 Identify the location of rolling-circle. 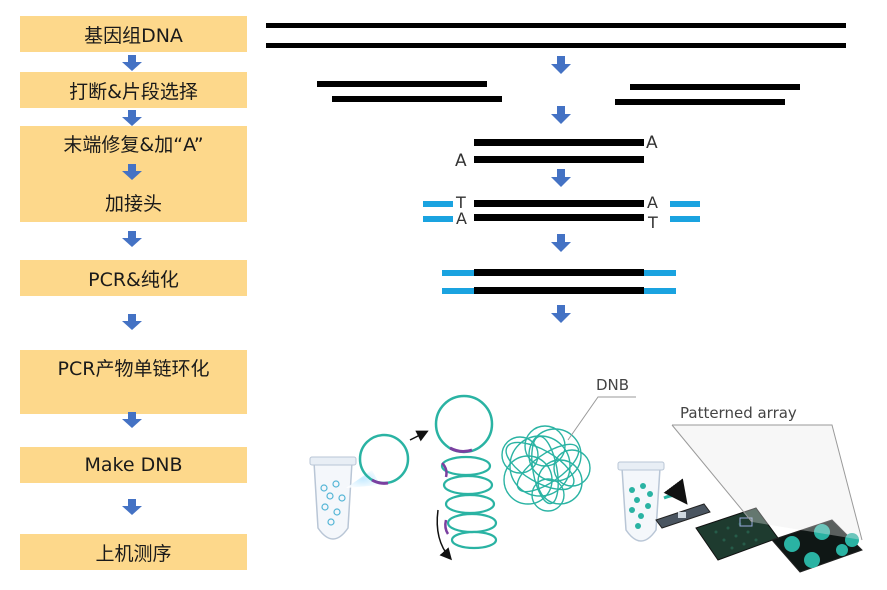
(464, 424).